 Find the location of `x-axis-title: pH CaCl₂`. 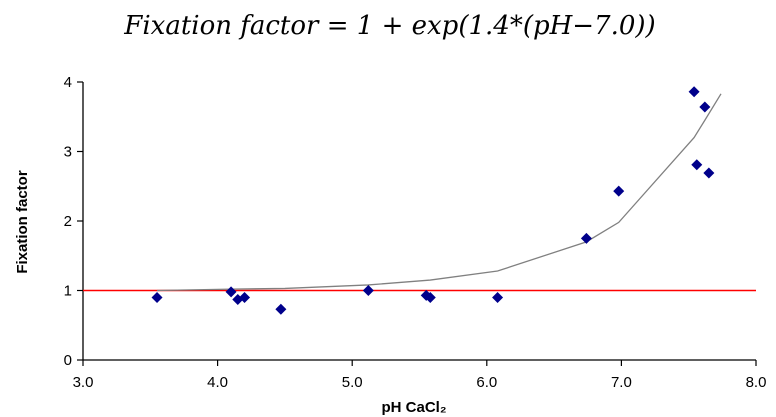

x-axis-title: pH CaCl₂ is located at coordinates (413, 407).